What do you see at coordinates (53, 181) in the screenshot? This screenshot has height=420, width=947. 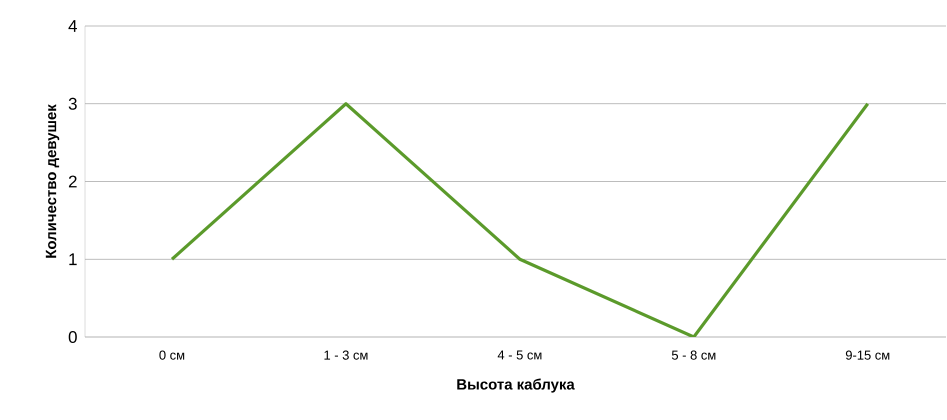 I see `y-axis-title: Количество девушек` at bounding box center [53, 181].